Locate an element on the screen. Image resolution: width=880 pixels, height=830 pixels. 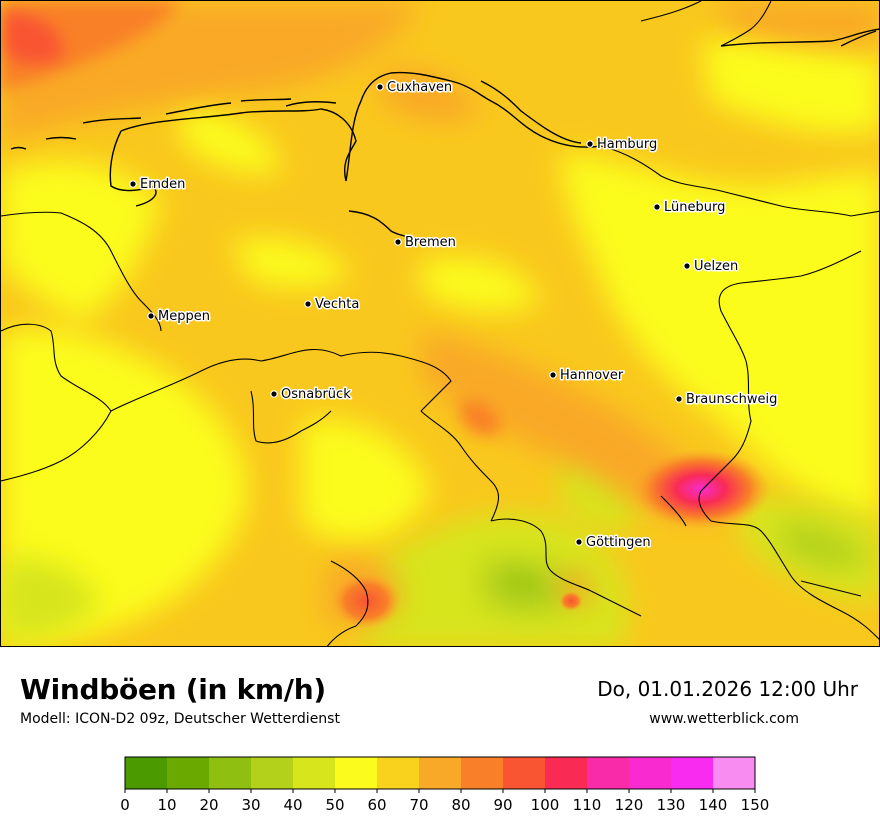
gust-hotspot-west is located at coordinates (366, 601).